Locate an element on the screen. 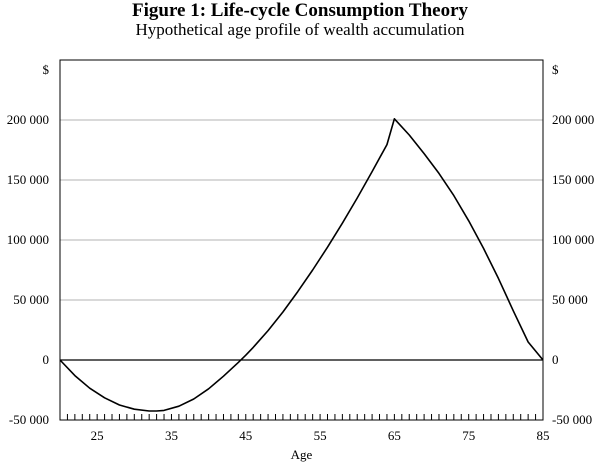 This screenshot has height=464, width=600. y-unit-left-label: $ is located at coordinates (46, 69).